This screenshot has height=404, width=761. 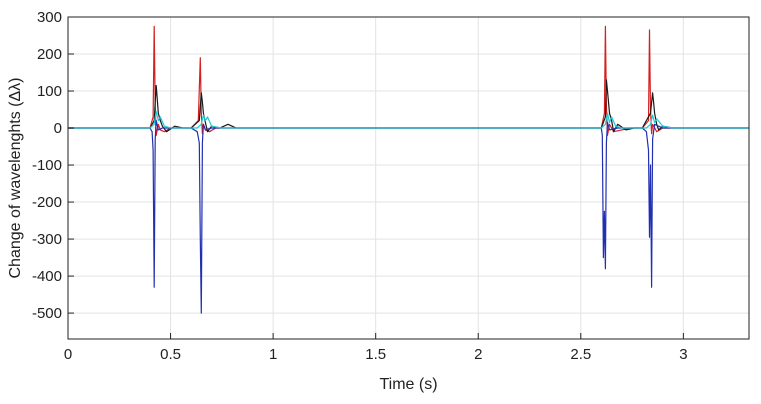 I want to click on y-tick-label: 200, so click(x=49, y=54).